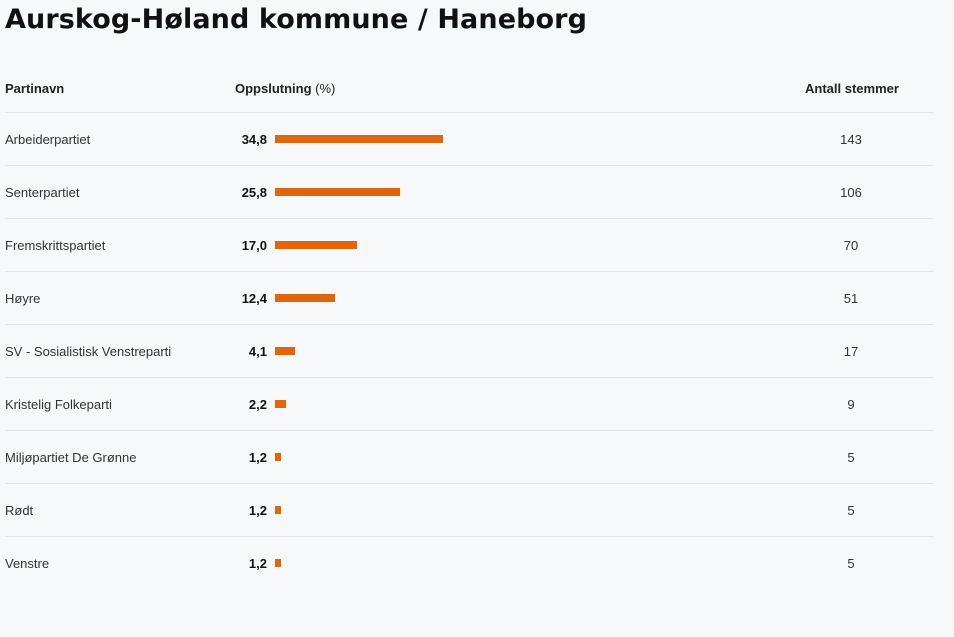 This screenshot has width=954, height=637. I want to click on vote-count: 143, so click(851, 139).